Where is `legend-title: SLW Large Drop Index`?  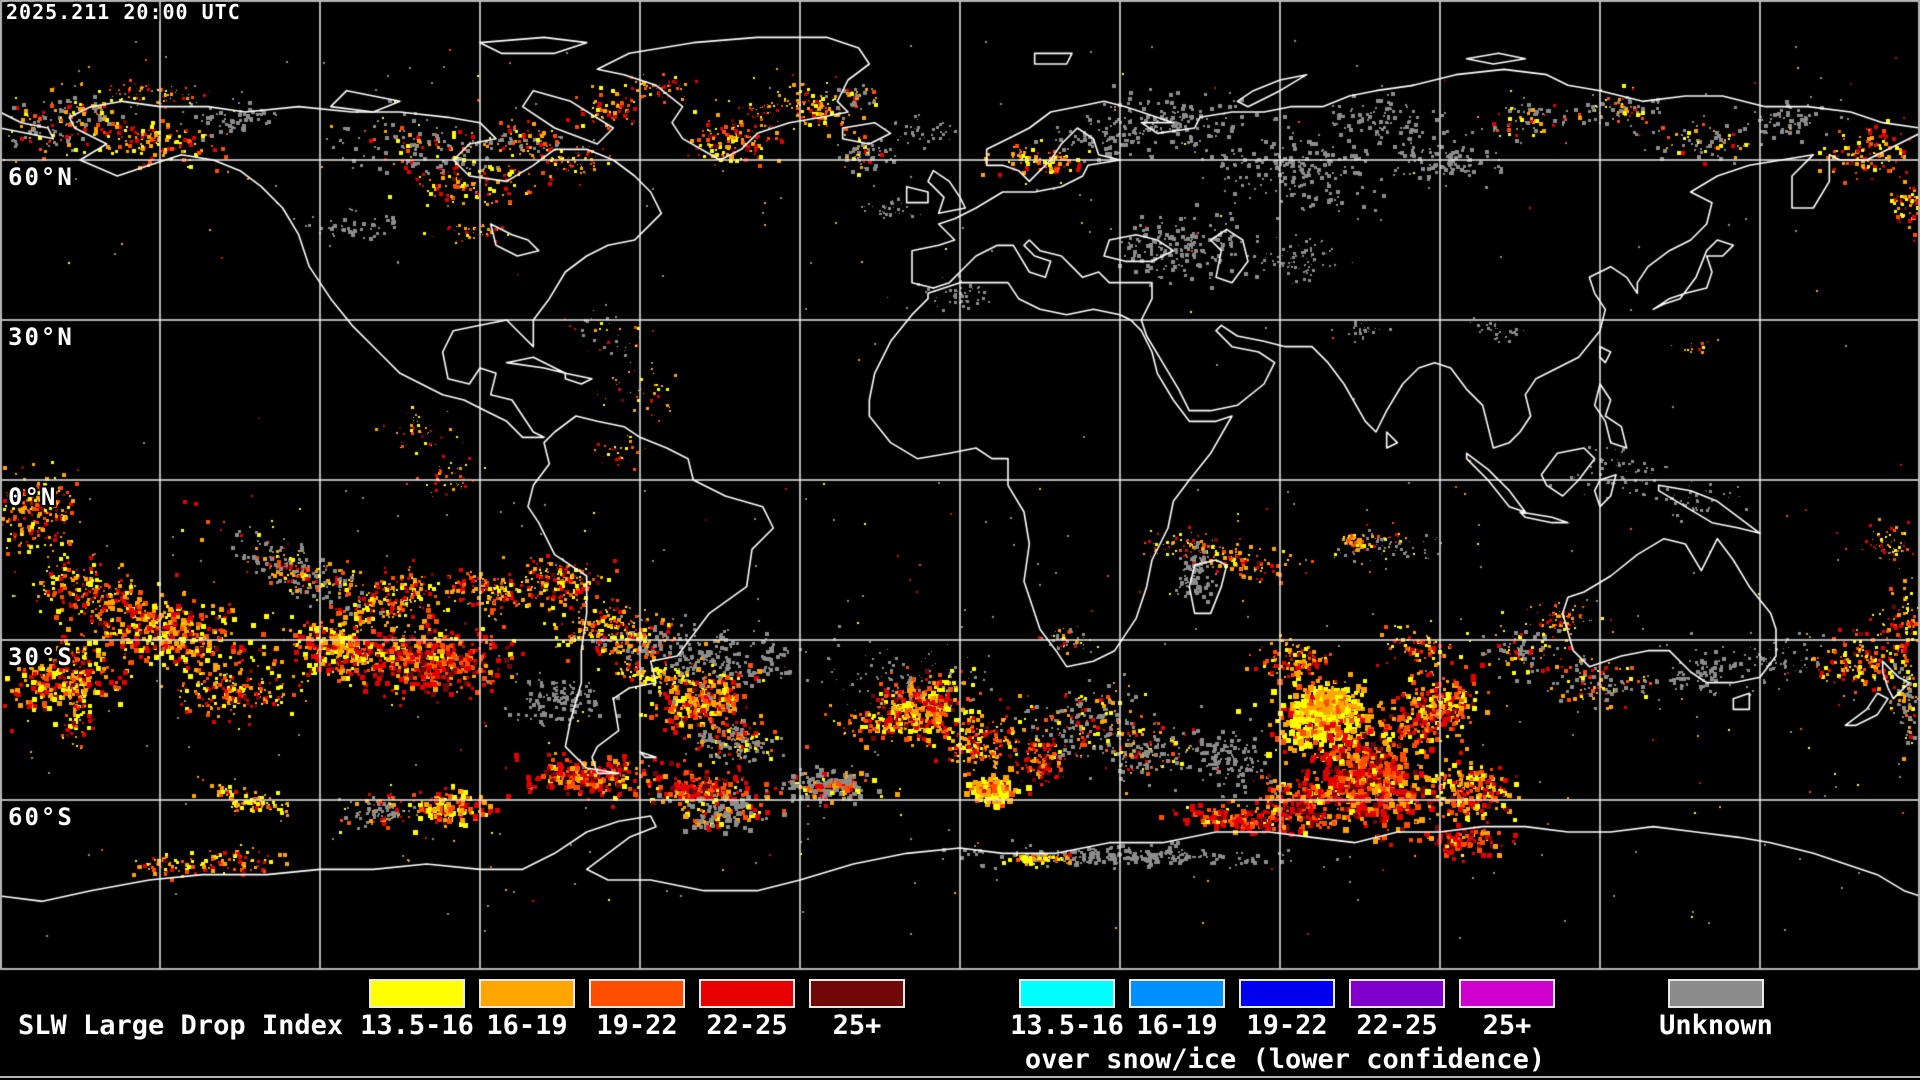
legend-title: SLW Large Drop Index is located at coordinates (181, 1025).